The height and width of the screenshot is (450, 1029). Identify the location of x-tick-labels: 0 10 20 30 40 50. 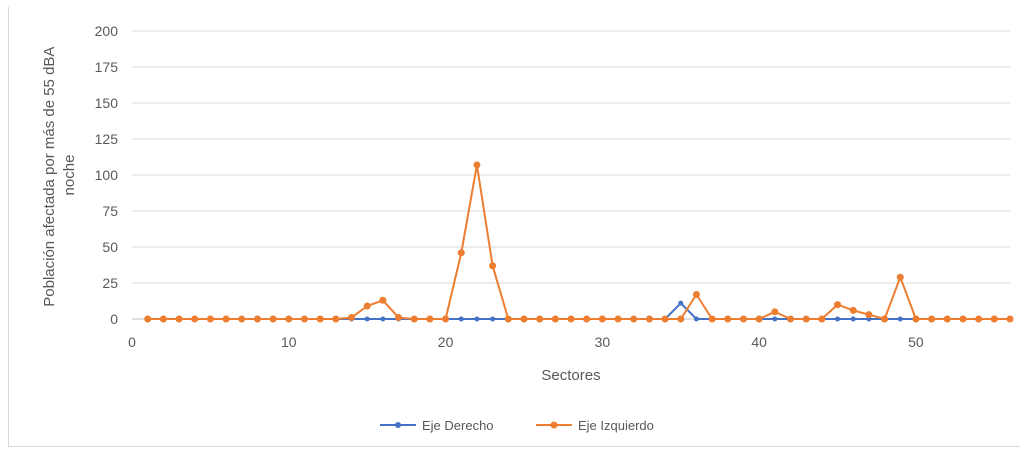
(526, 342).